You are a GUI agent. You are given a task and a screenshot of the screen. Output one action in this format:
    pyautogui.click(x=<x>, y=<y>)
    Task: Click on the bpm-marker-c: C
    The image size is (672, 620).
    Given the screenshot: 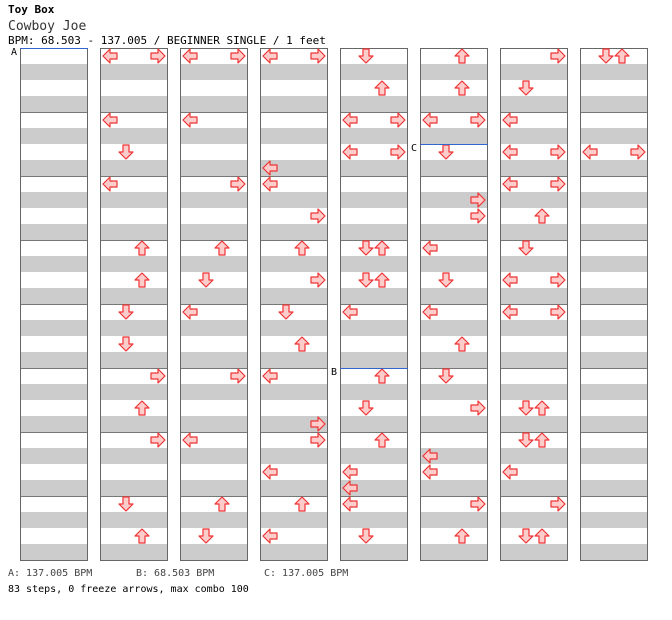 What is the action you would take?
    pyautogui.click(x=414, y=148)
    